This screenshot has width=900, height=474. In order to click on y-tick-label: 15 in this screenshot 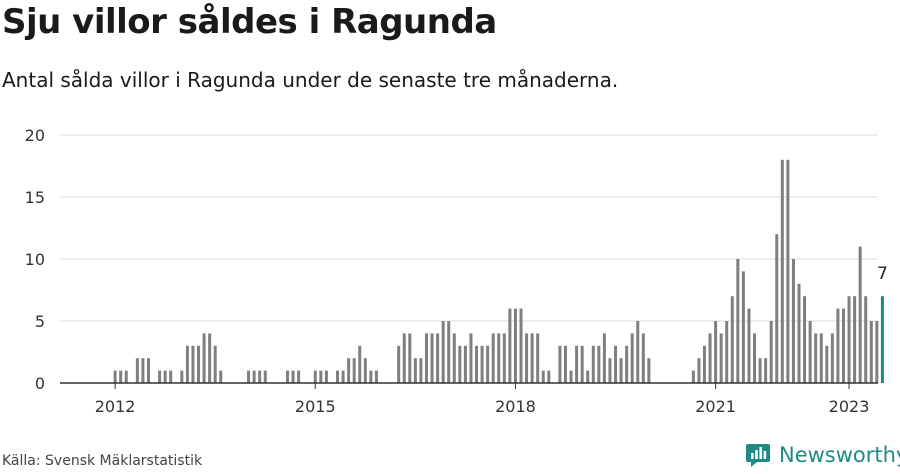, I will do `click(35, 197)`.